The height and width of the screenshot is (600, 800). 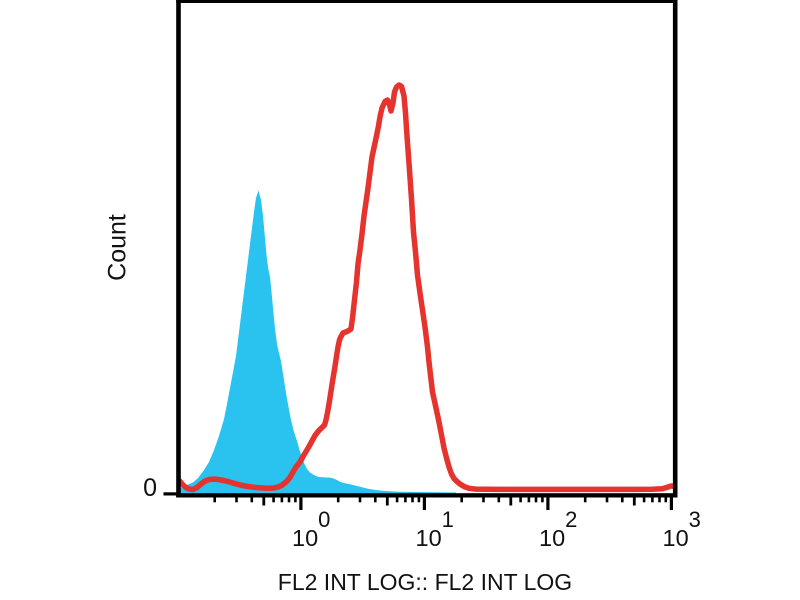 What do you see at coordinates (435, 529) in the screenshot?
I see `svg-text: 10¹` at bounding box center [435, 529].